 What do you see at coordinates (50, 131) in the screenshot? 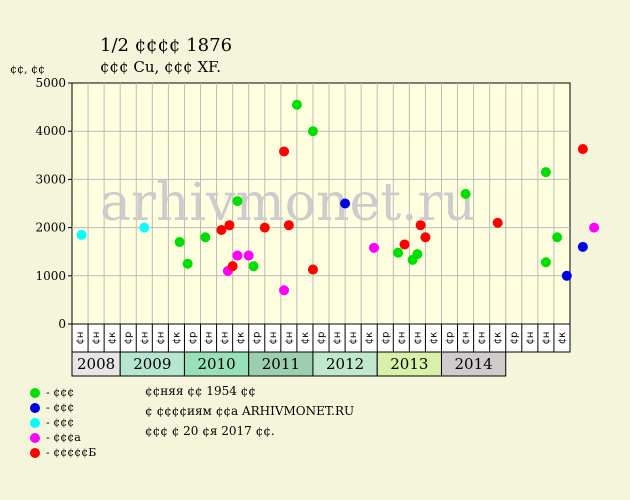
I see `y-tick-label: 4000` at bounding box center [50, 131].